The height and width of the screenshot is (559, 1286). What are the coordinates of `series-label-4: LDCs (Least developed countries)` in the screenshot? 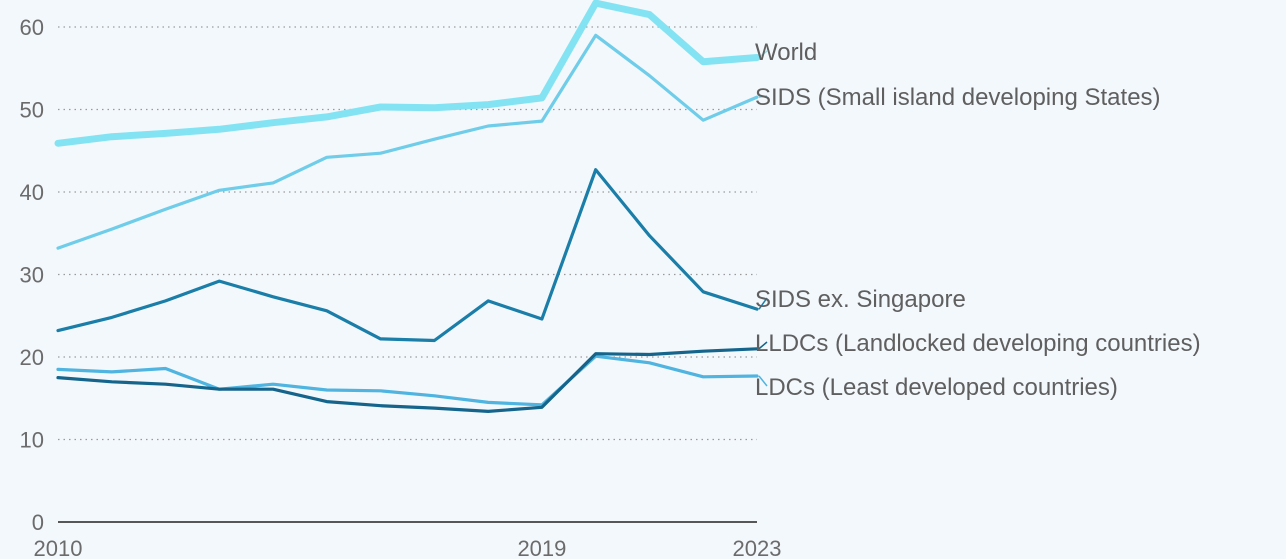 It's located at (936, 387).